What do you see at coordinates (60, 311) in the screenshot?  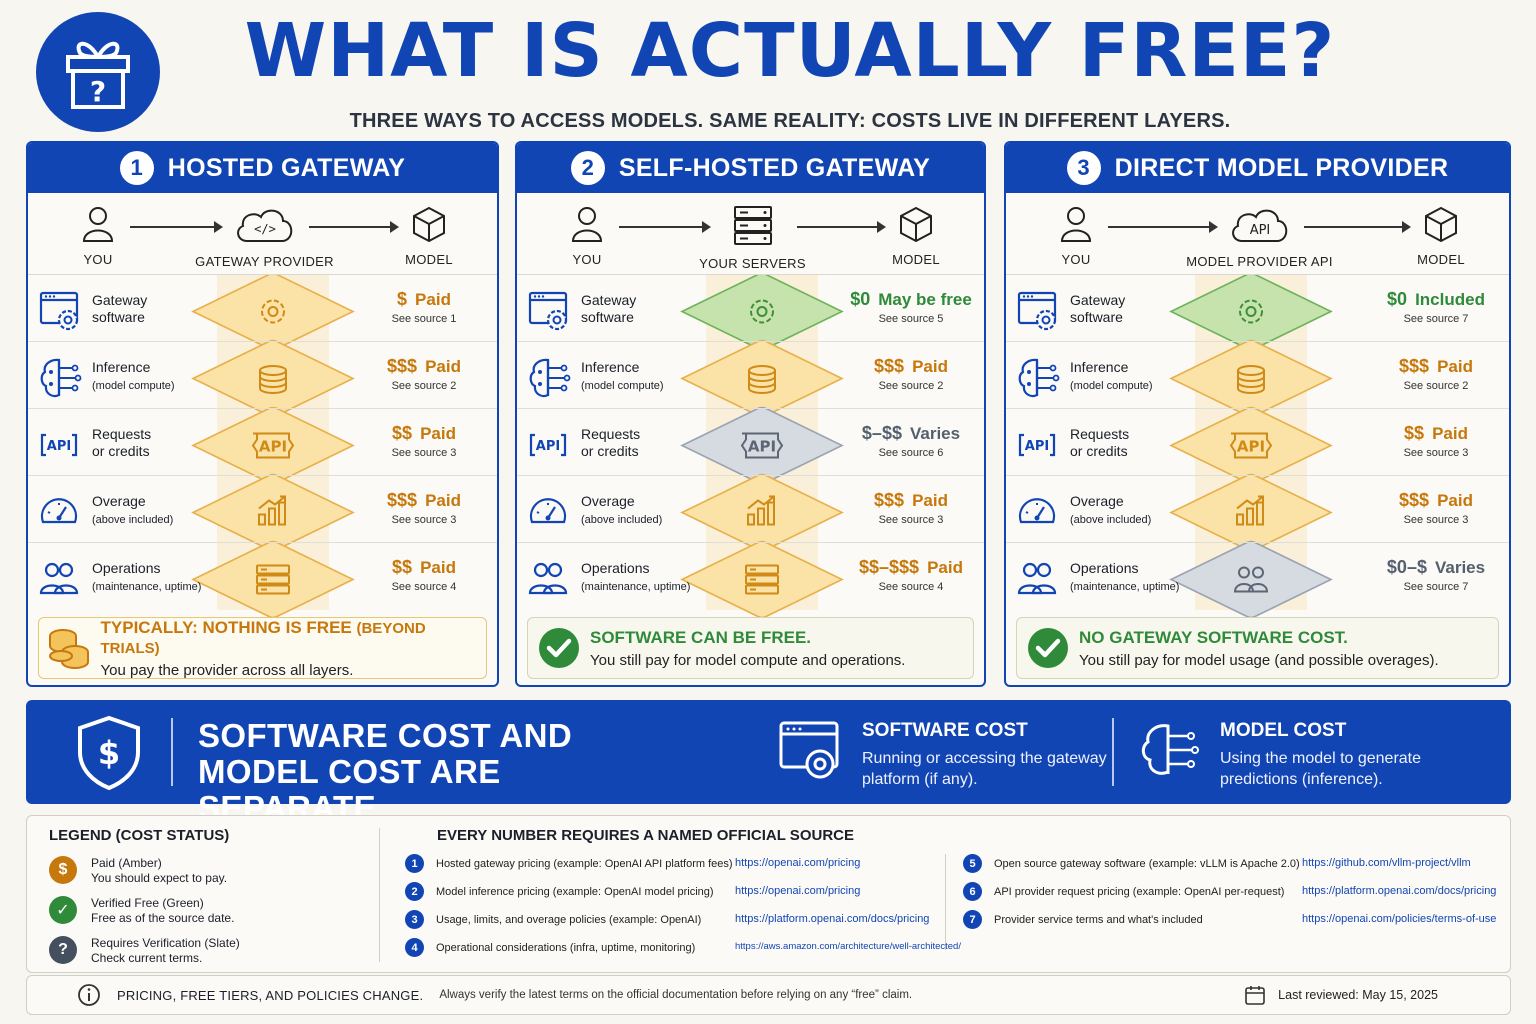 I see `gear-window-icon` at bounding box center [60, 311].